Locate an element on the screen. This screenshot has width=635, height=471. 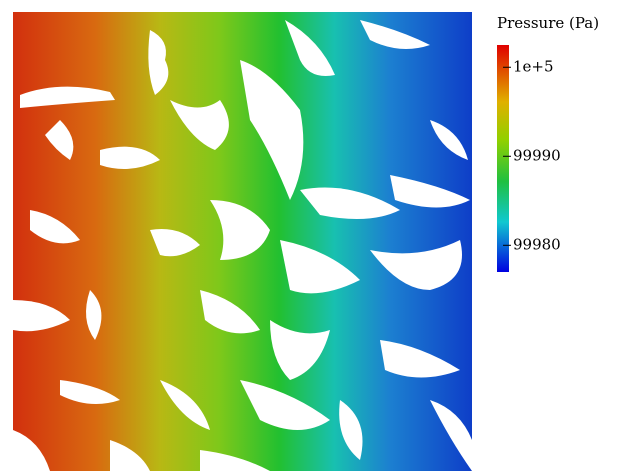
colorbar is located at coordinates (503, 158).